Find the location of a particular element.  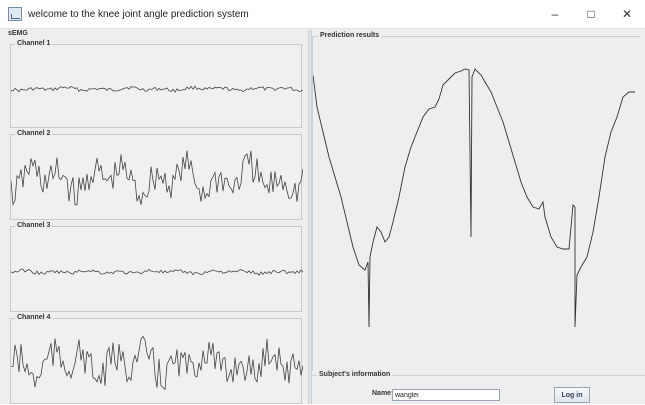

channel-4-waveform is located at coordinates (157, 363).